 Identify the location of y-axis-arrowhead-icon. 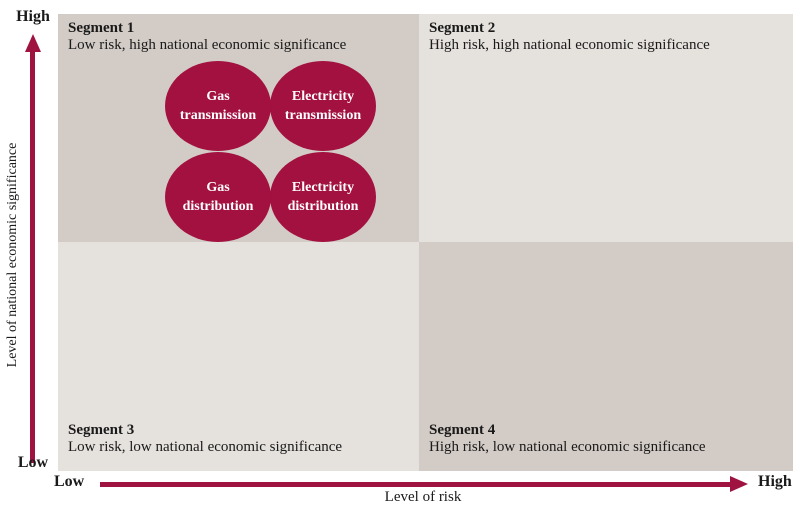
(33, 43).